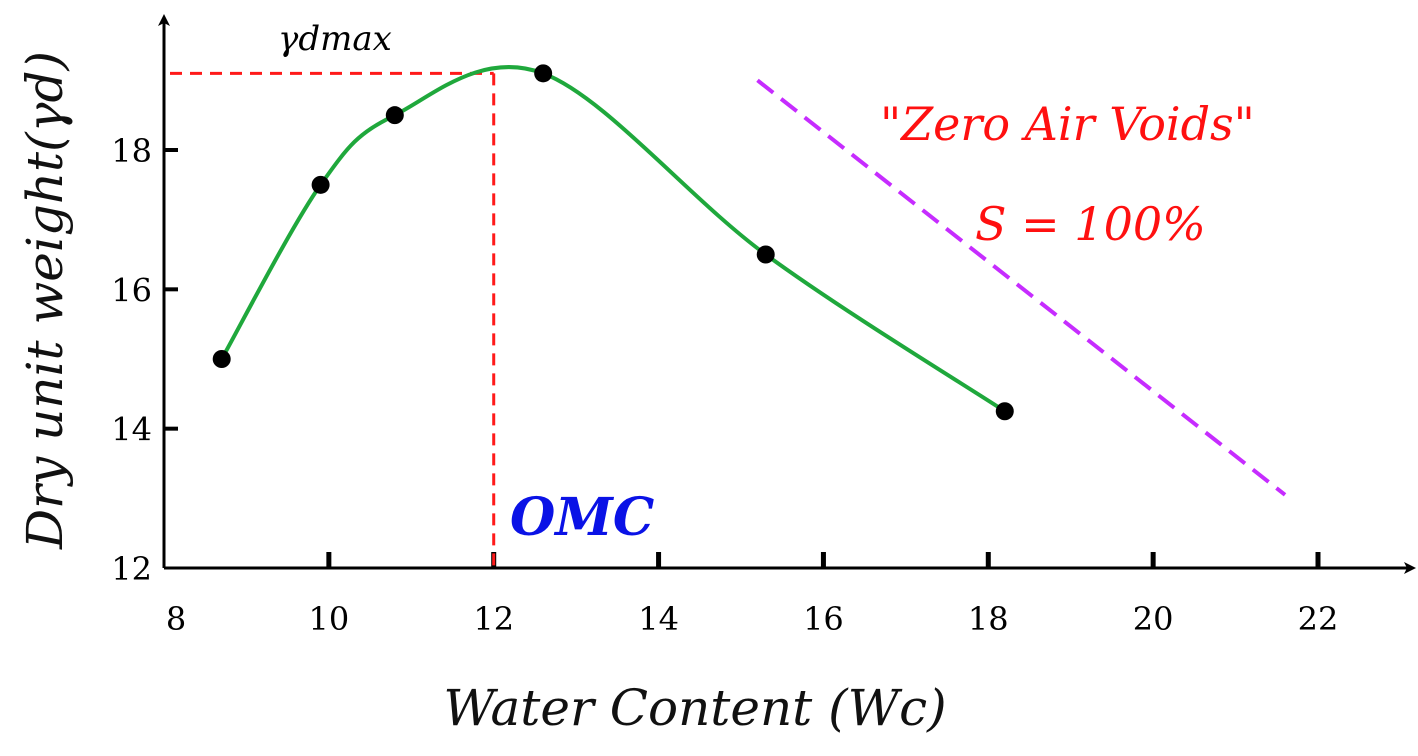  What do you see at coordinates (335, 39) in the screenshot?
I see `gamma-dmax-label: γdmax` at bounding box center [335, 39].